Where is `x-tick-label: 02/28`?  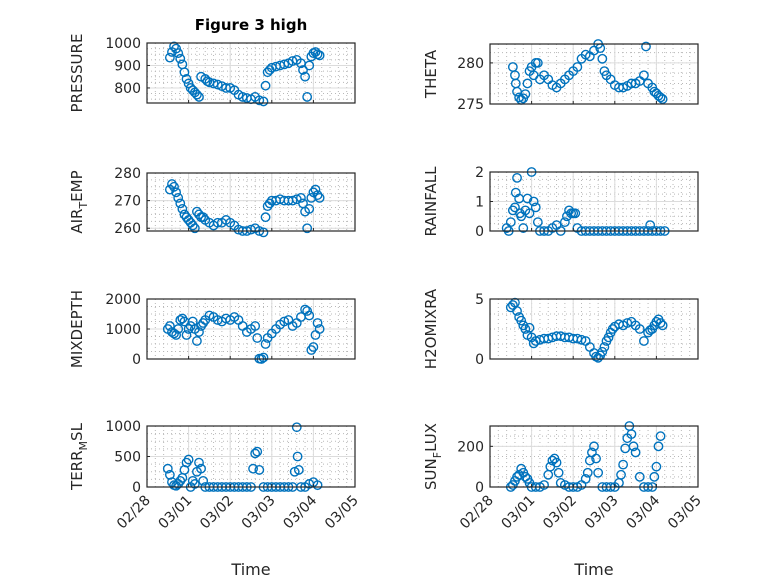 x-tick-label: 02/28 is located at coordinates (477, 513).